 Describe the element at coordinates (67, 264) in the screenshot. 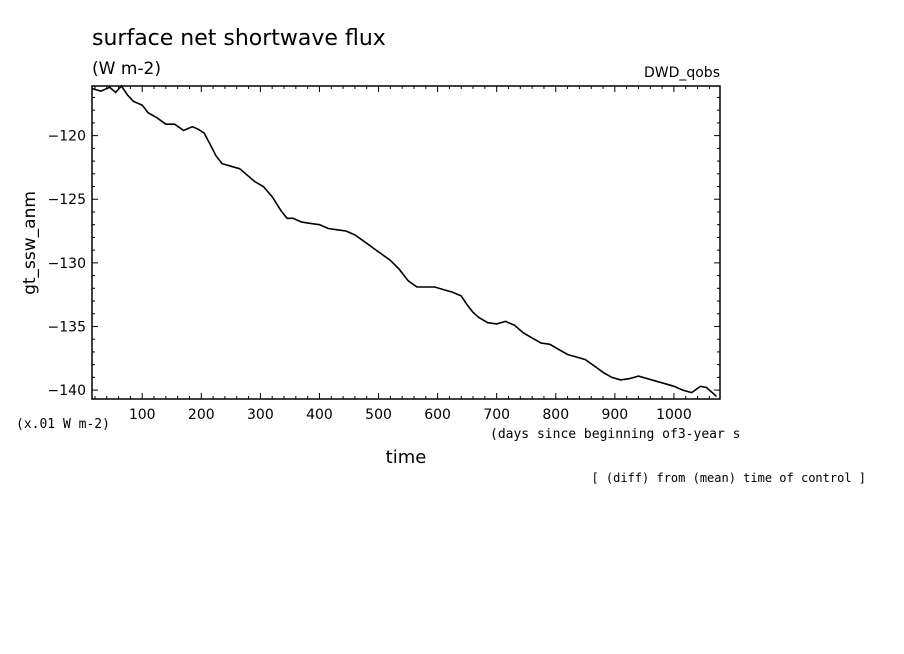

I see `y-tick-label: −130` at that location.